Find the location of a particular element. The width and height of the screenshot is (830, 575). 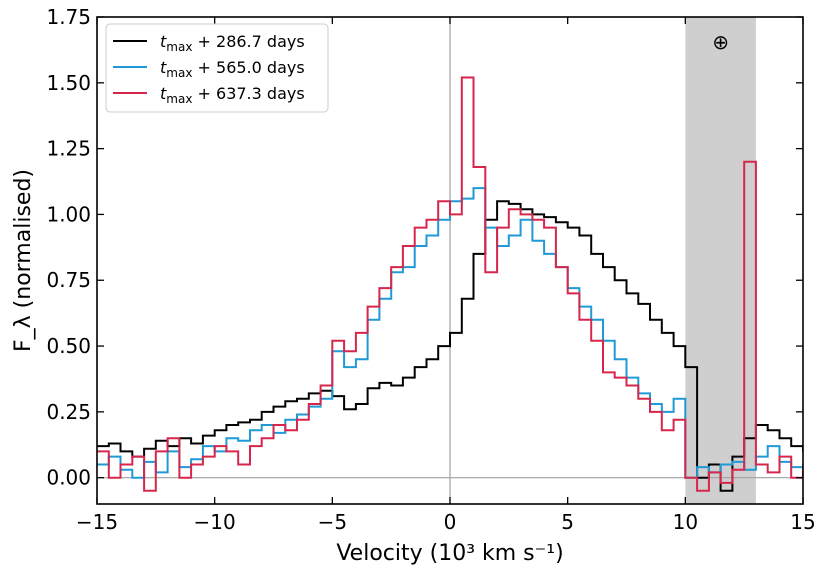

y-tick-label: 1.75 is located at coordinates (68, 17).